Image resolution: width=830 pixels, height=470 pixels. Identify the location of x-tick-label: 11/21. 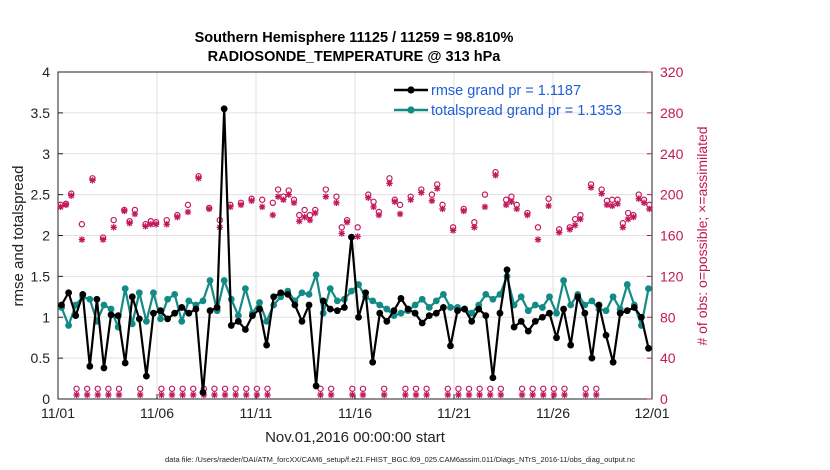
(454, 413).